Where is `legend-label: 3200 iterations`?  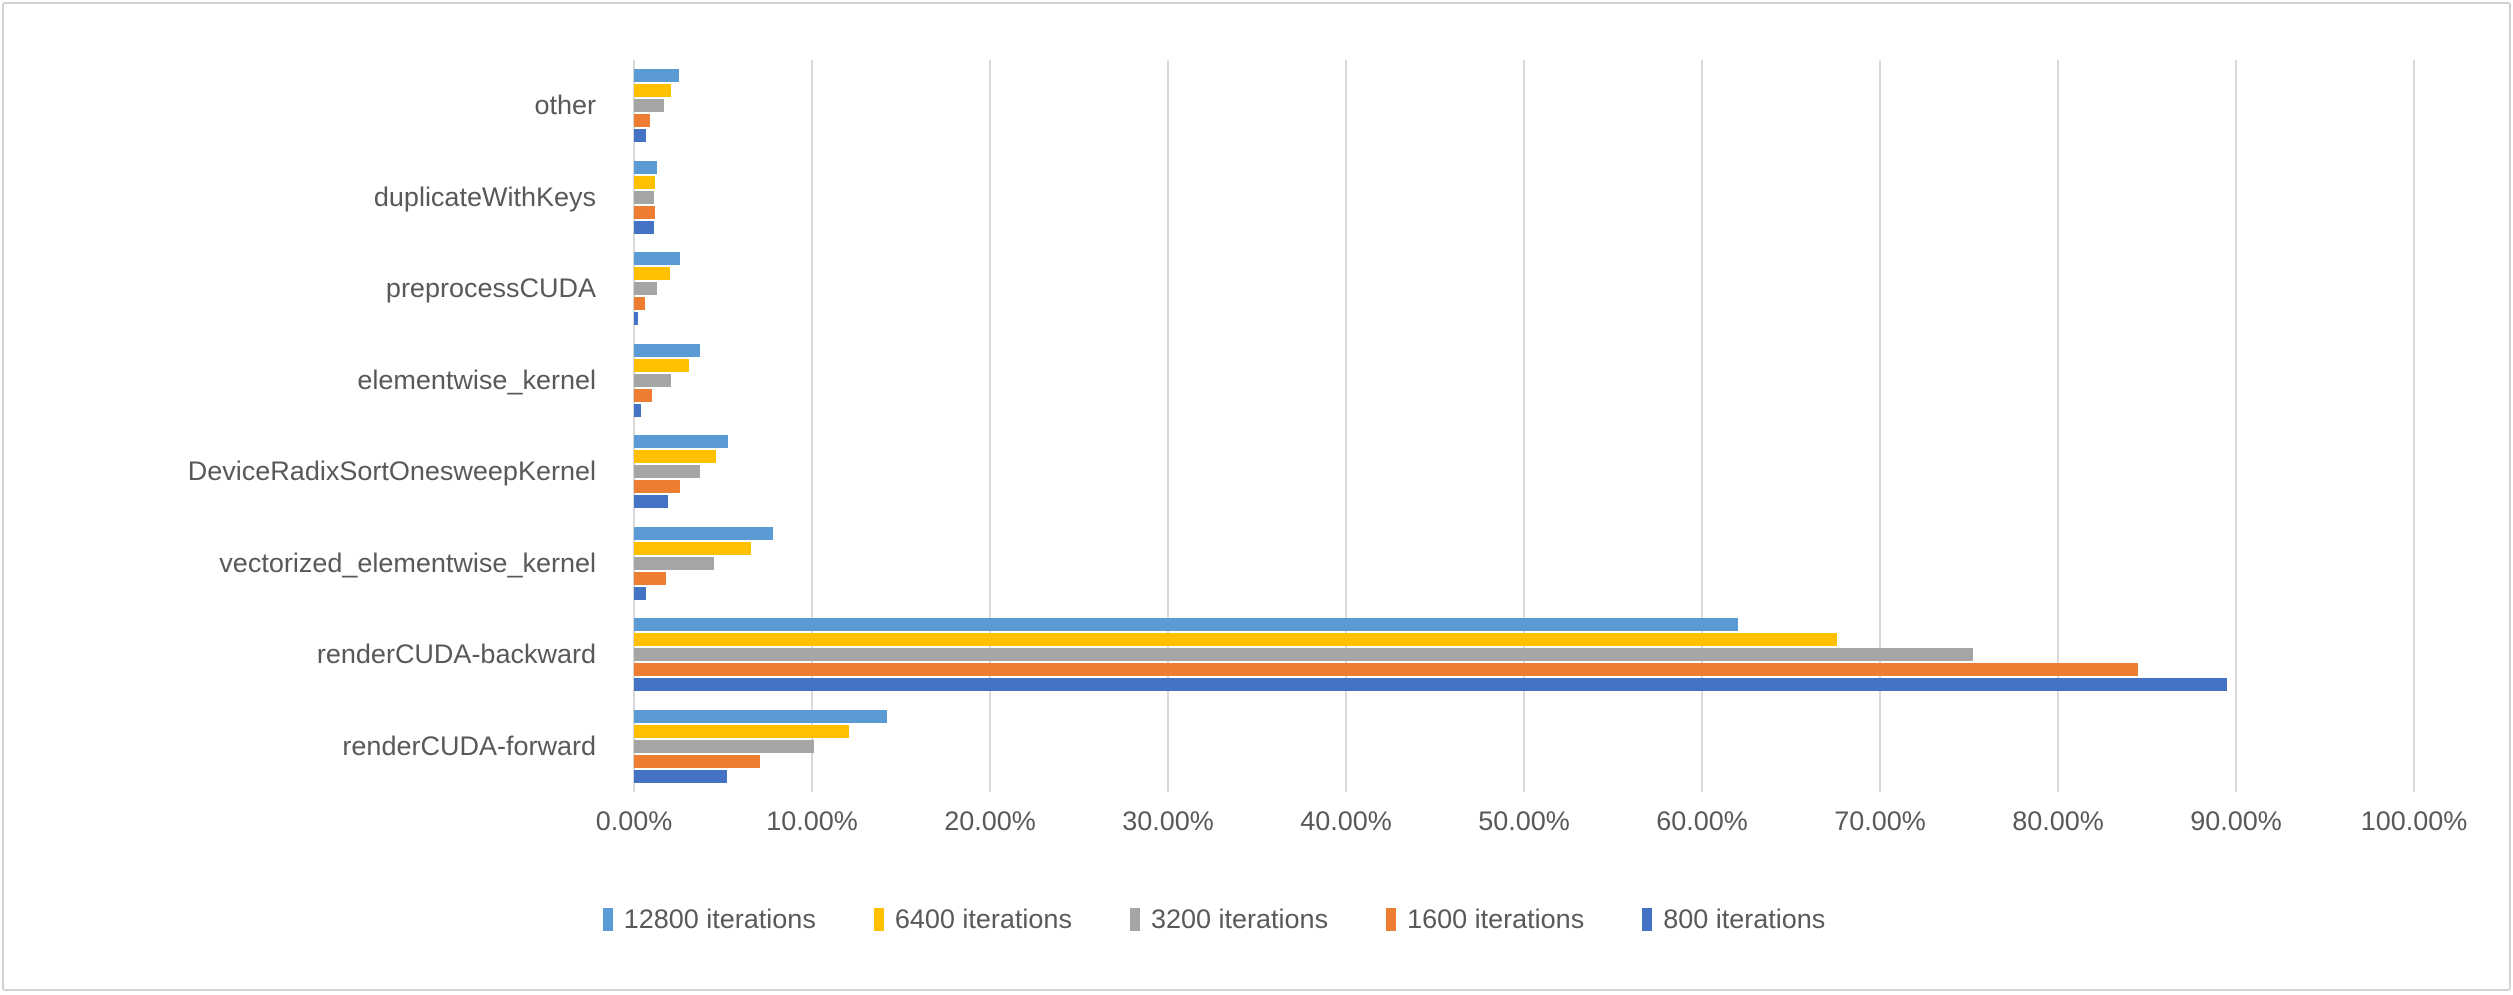
legend-label: 3200 iterations is located at coordinates (1239, 919).